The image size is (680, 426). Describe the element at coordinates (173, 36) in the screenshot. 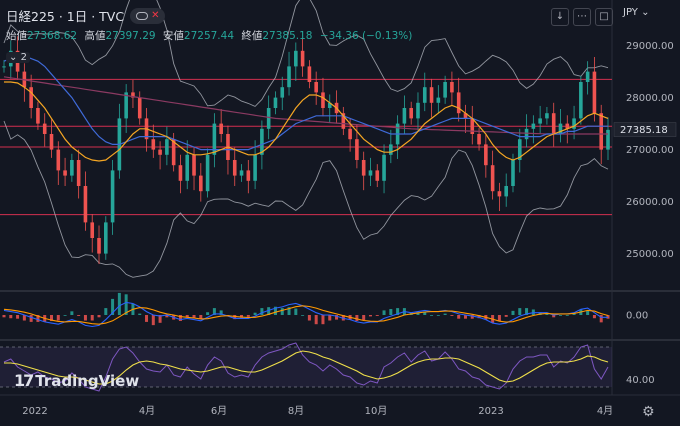

I see `low-label: 安値` at that location.